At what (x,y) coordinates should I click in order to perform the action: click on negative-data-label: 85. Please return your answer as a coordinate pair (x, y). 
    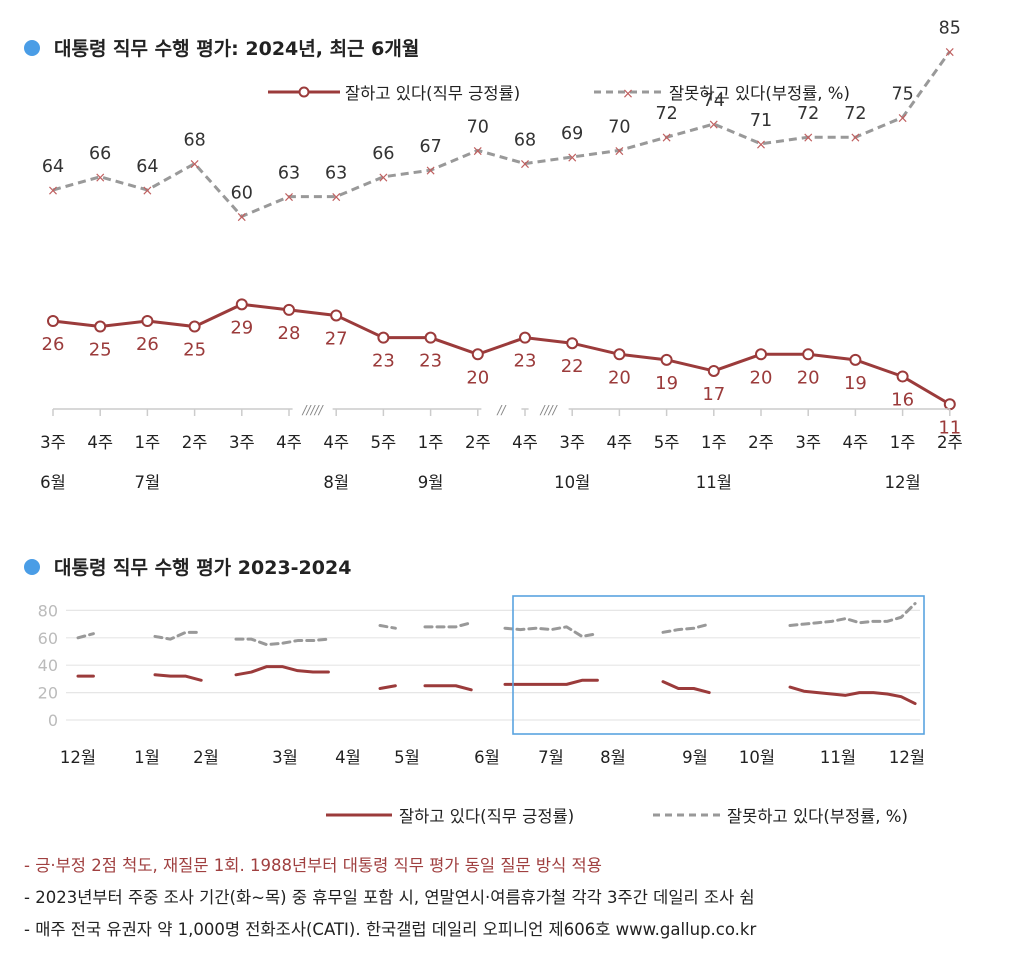
    Looking at the image, I should click on (950, 28).